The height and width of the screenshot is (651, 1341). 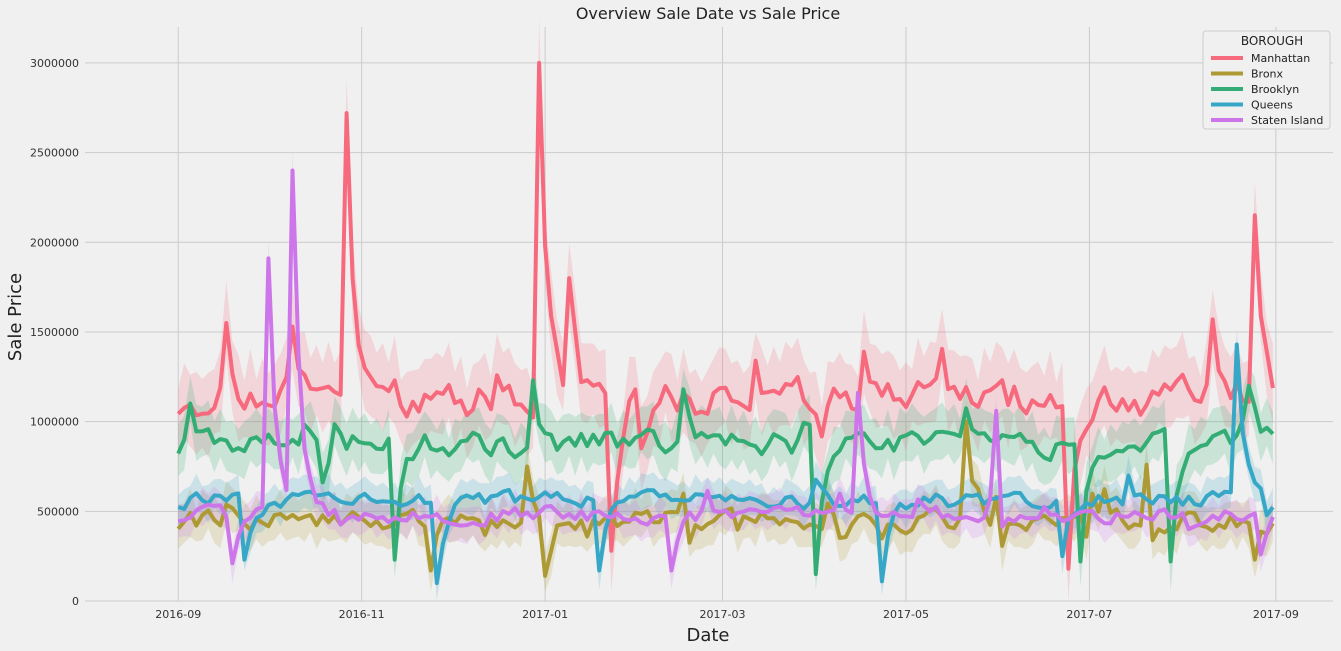 I want to click on y-axis-title: Sale Price, so click(x=15, y=317).